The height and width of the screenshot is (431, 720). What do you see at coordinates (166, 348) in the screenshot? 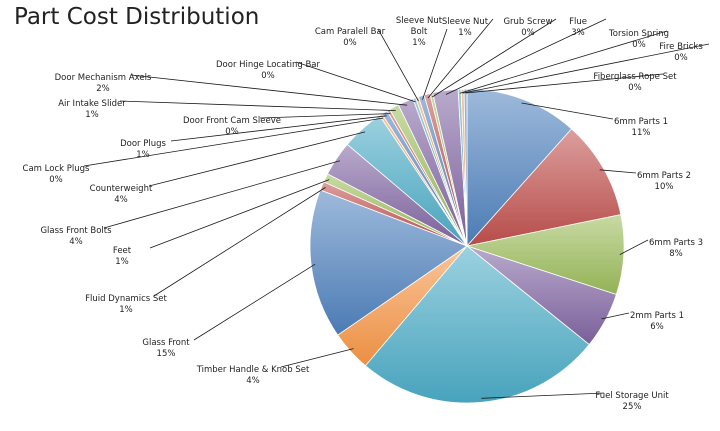
I see `data-label-7: Glass Front 15%` at bounding box center [166, 348].